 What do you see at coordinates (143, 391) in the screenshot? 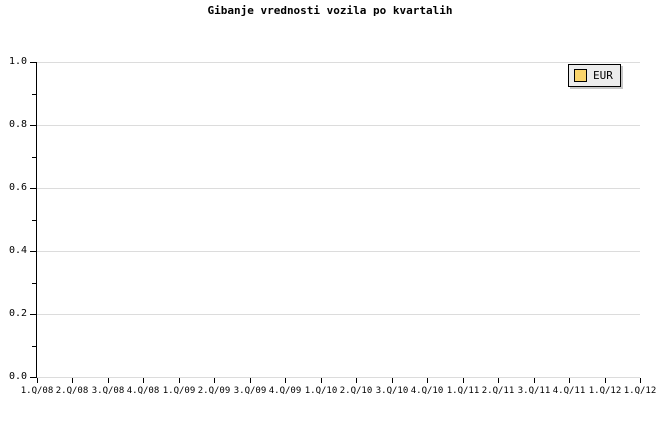
I see `x-axis-tick-label: 4.Q/08` at bounding box center [143, 391].